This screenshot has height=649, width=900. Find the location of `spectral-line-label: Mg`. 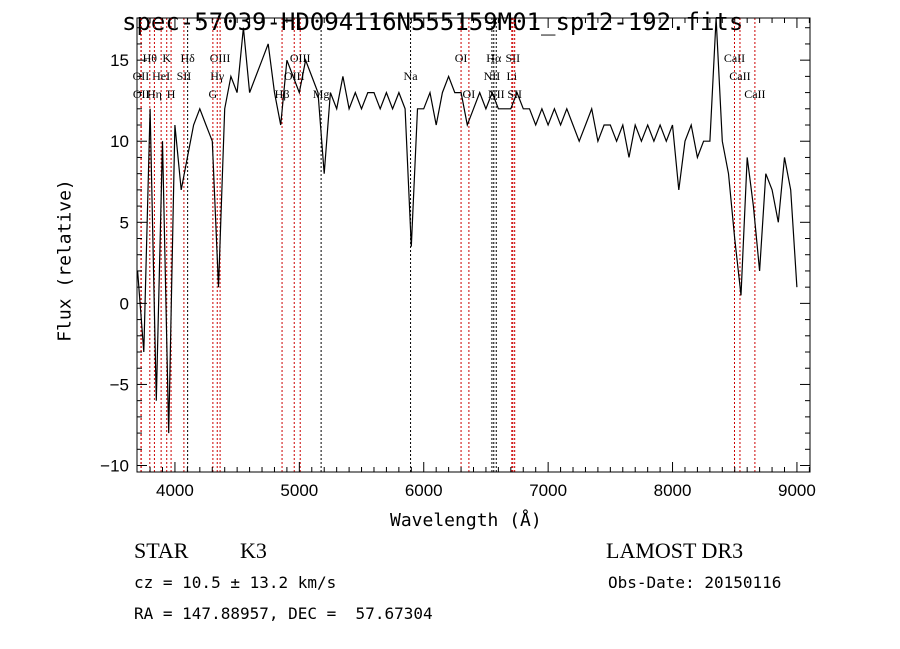

spectral-line-label: Mg is located at coordinates (321, 94).